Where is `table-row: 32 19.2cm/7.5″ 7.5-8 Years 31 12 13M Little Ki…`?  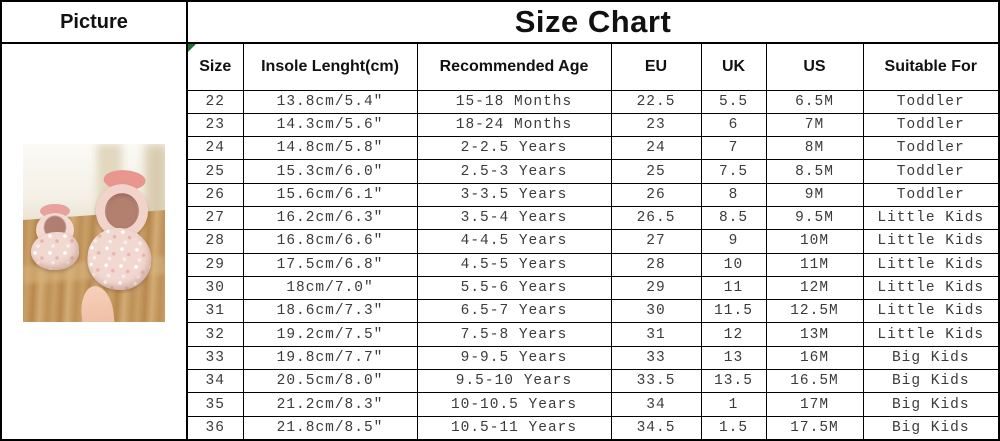
table-row: 32 19.2cm/7.5″ 7.5-8 Years 31 12 13M Little Ki… is located at coordinates (593, 334).